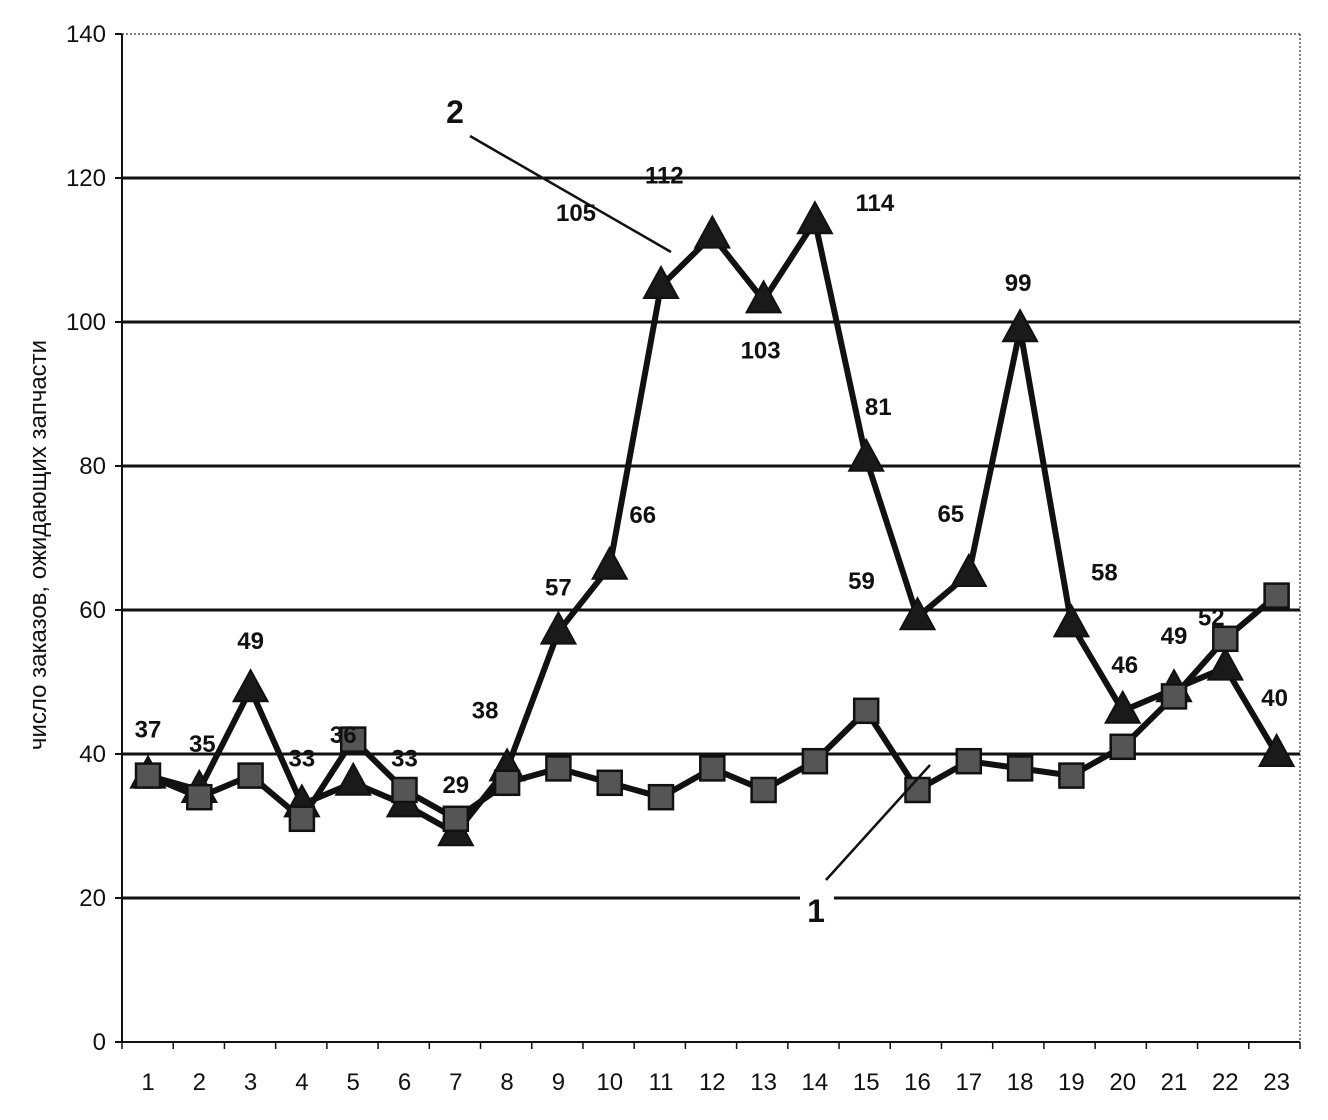 The image size is (1328, 1120). What do you see at coordinates (866, 1082) in the screenshot?
I see `x-tick-label: 15` at bounding box center [866, 1082].